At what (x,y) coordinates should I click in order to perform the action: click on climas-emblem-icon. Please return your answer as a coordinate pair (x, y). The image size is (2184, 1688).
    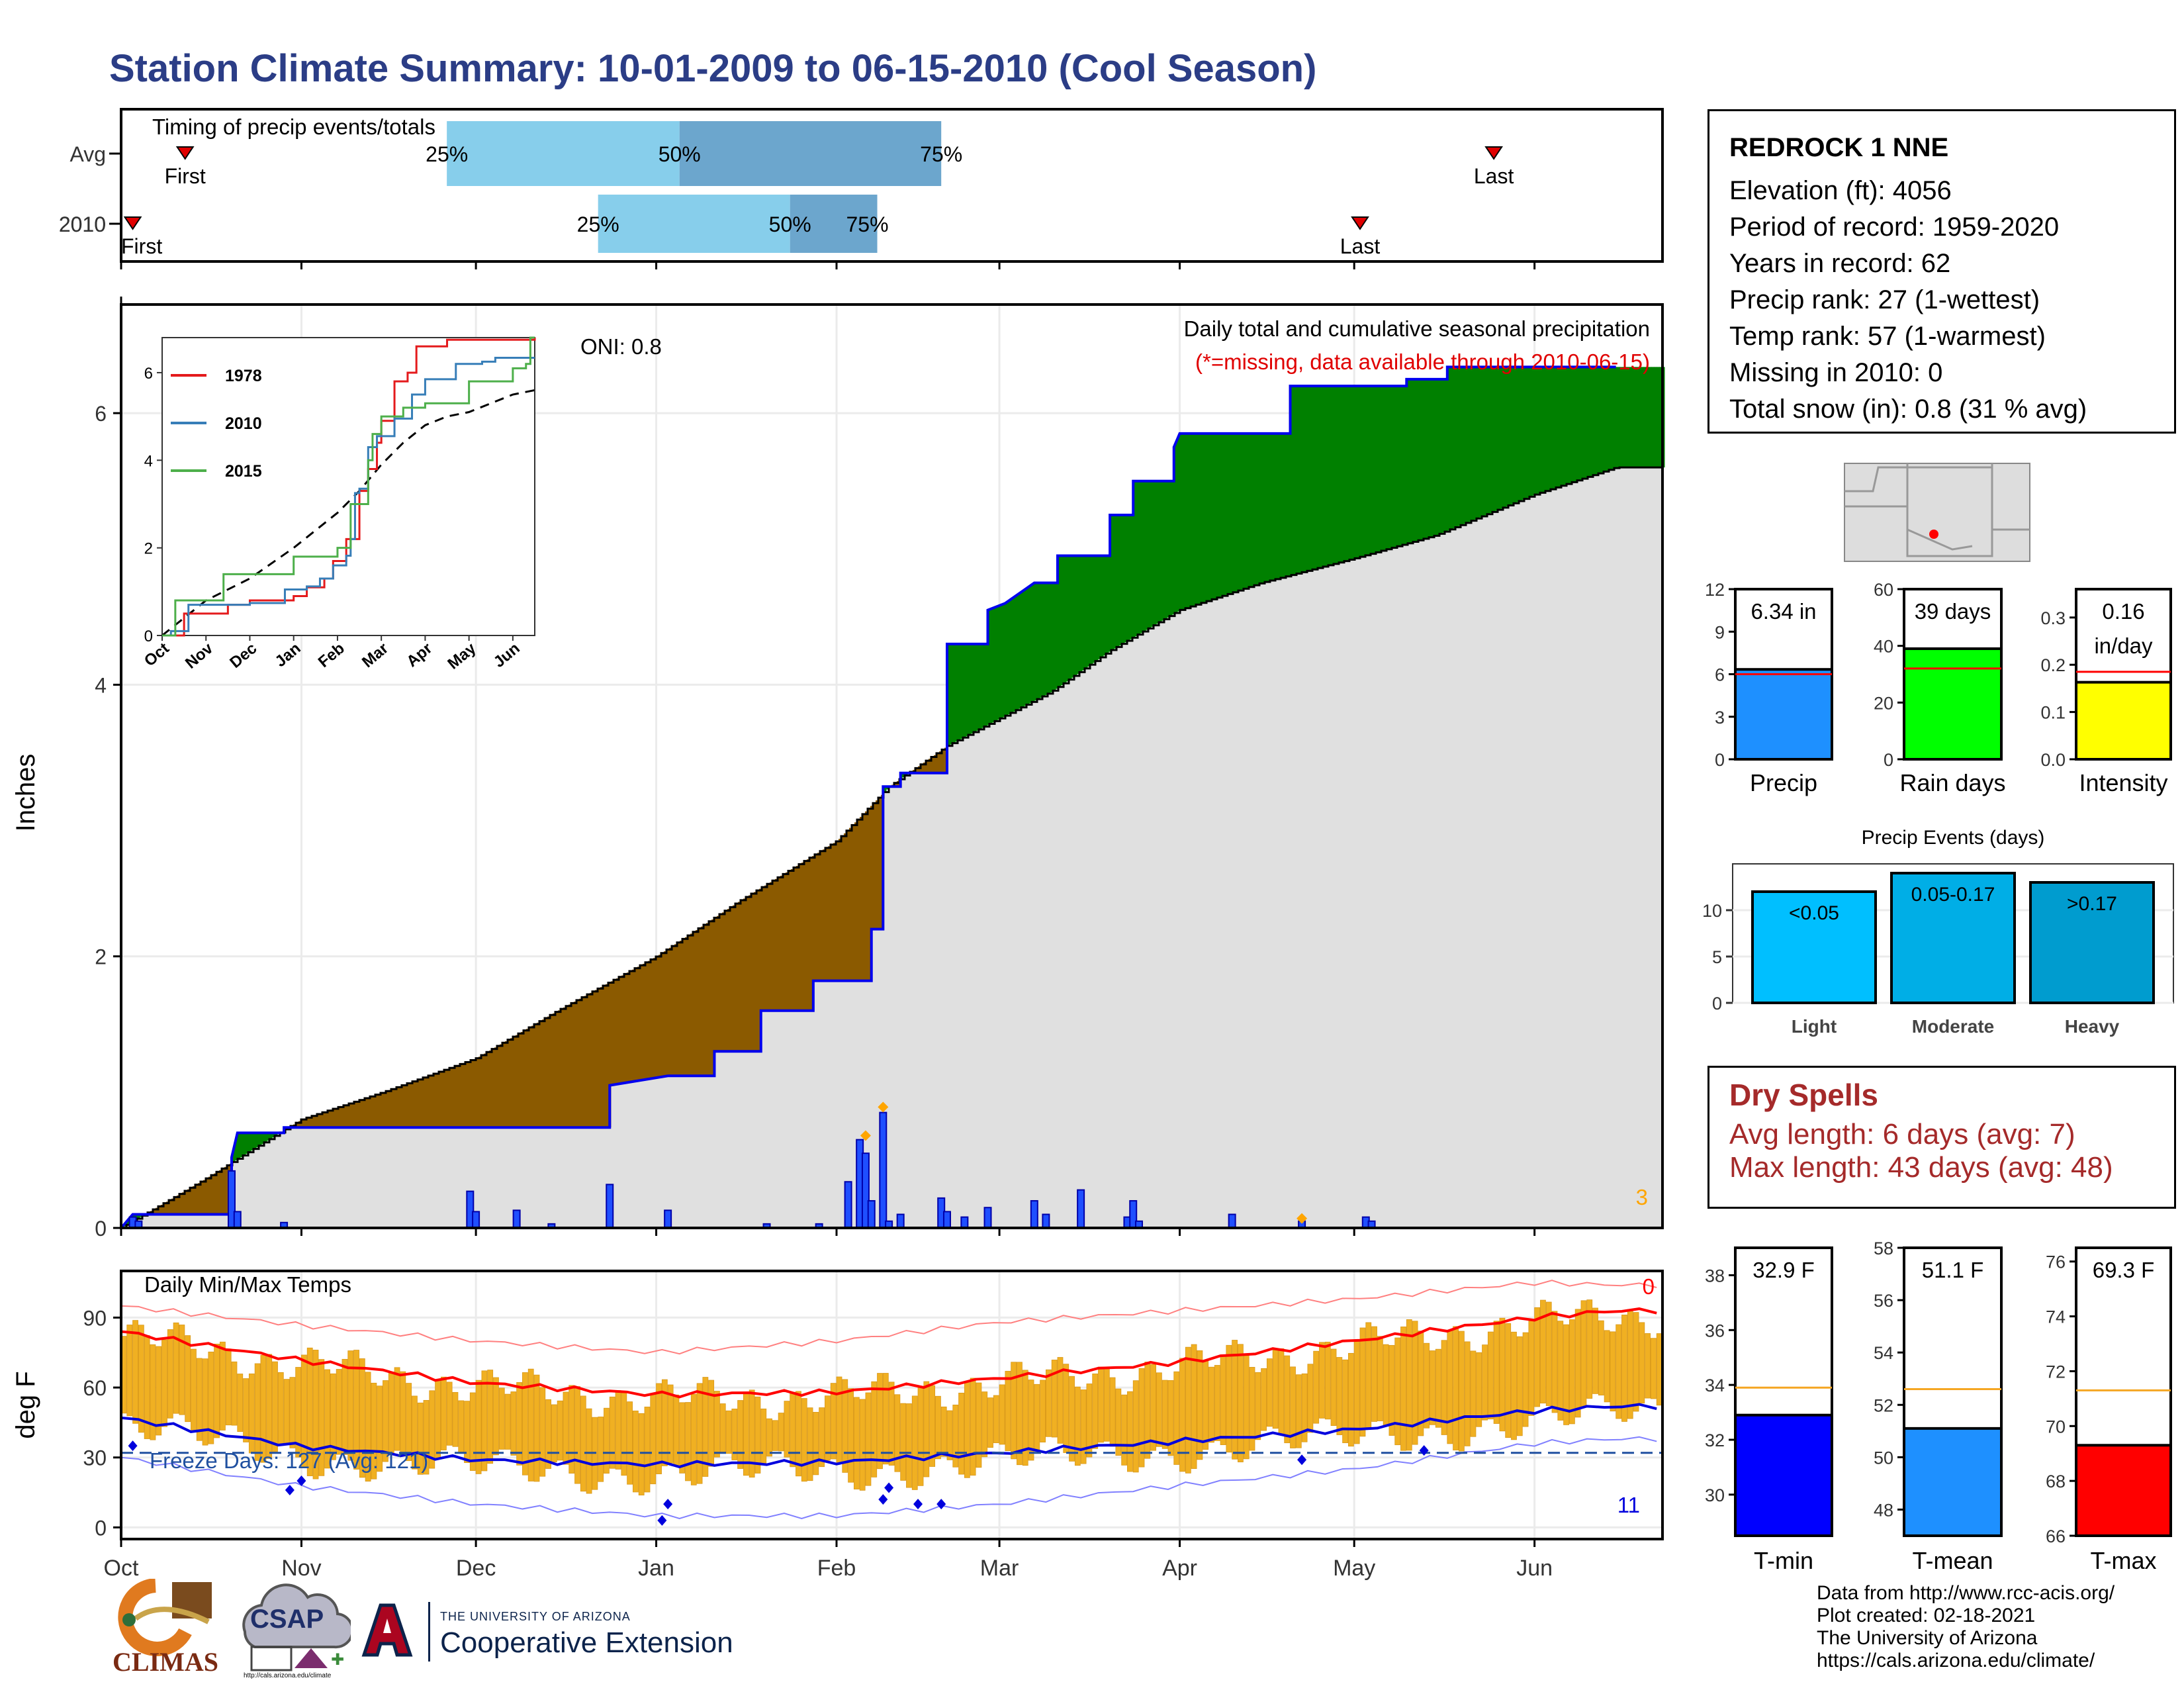
    Looking at the image, I should click on (165, 1617).